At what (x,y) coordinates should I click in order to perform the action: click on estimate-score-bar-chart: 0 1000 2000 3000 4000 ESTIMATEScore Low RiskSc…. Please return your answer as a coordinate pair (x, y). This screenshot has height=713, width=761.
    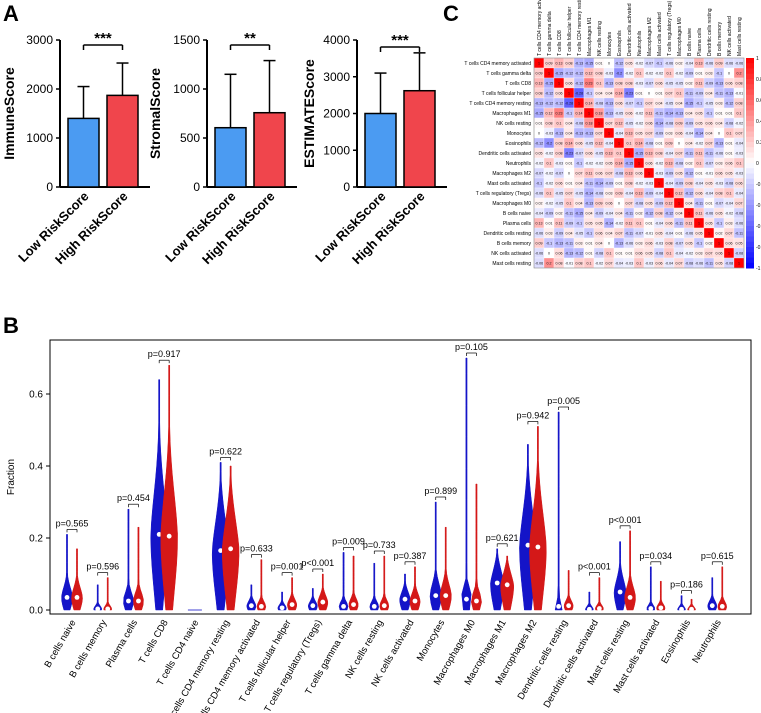
    Looking at the image, I should click on (374, 149).